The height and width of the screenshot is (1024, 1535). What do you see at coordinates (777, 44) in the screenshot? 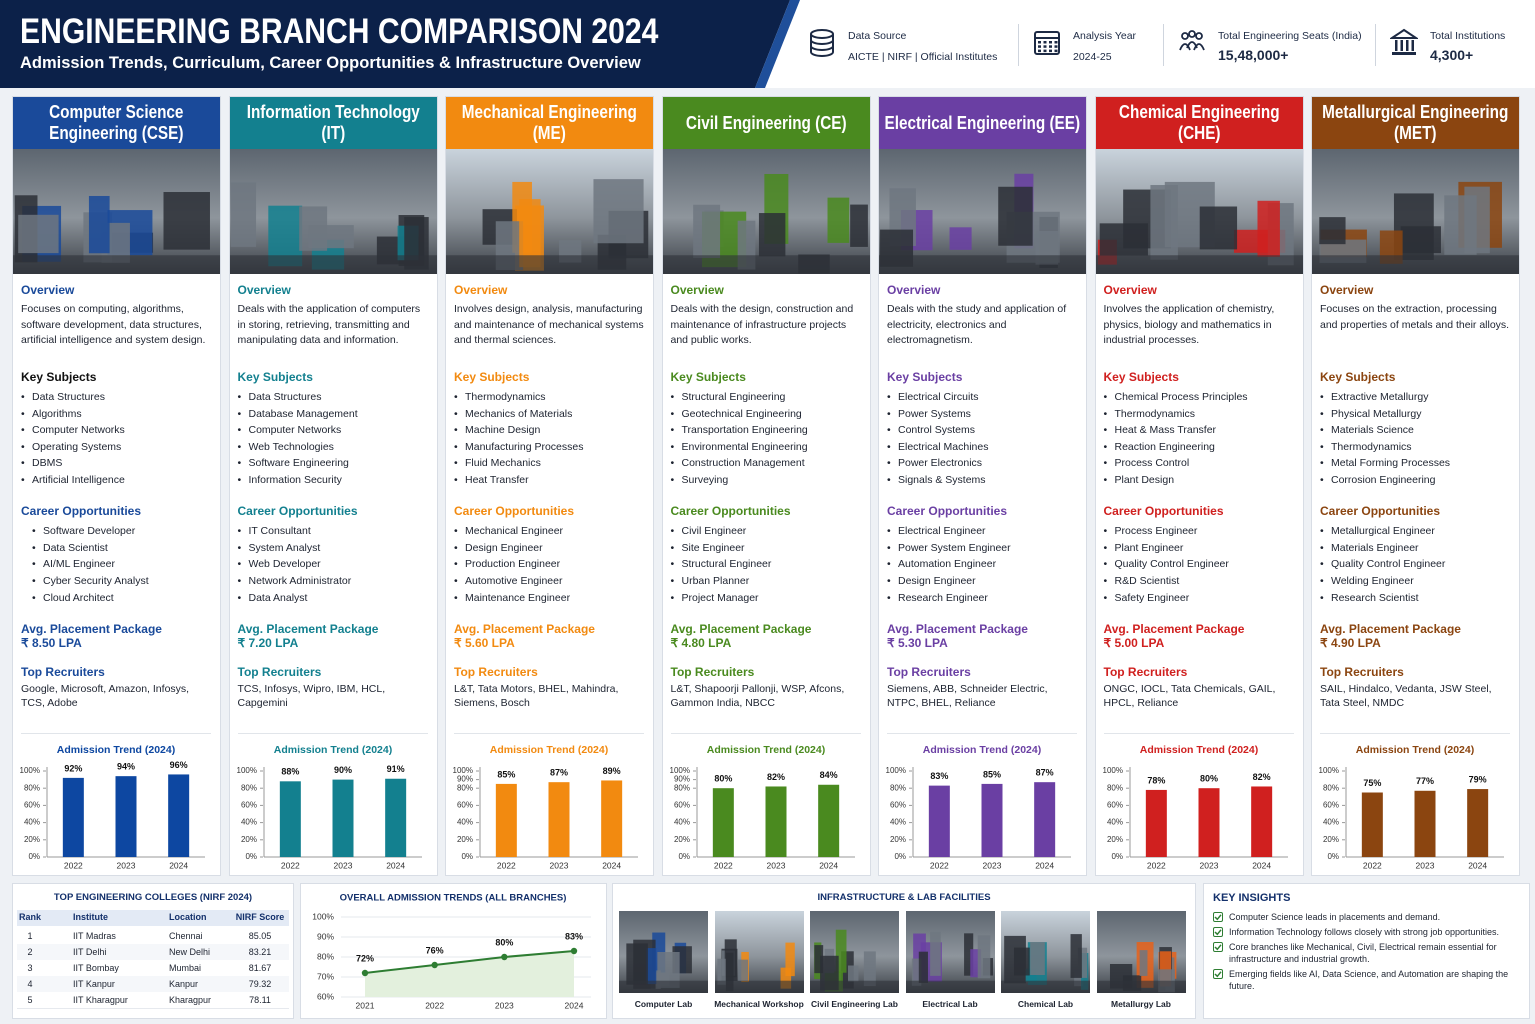
I see `header-accent` at bounding box center [777, 44].